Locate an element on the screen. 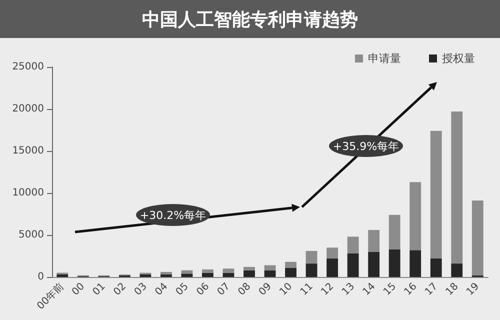 The height and width of the screenshot is (320, 500). x-tick-label: 03 is located at coordinates (141, 289).